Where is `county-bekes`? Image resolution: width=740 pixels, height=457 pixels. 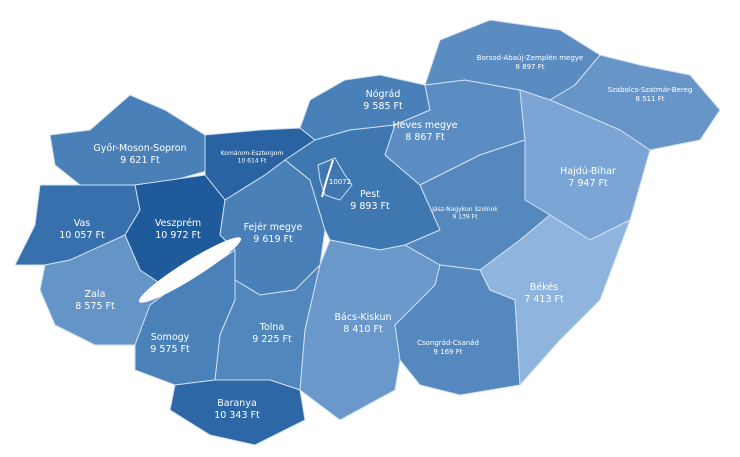 county-bekes is located at coordinates (555, 300).